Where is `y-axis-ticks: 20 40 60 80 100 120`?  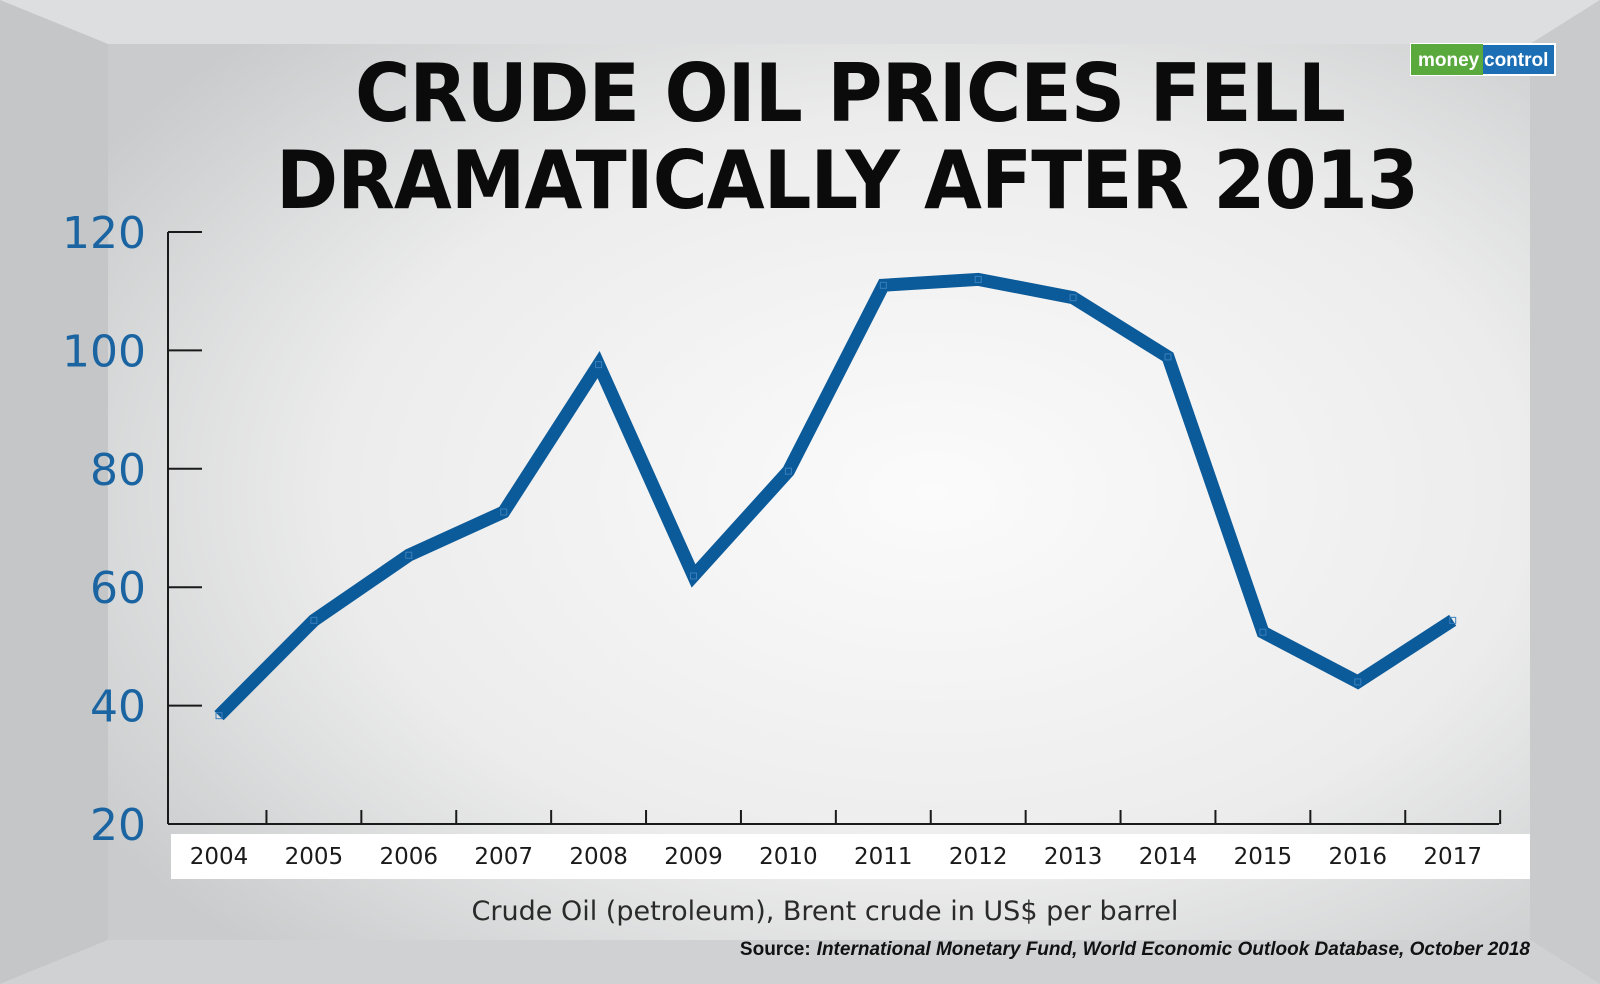
y-axis-ticks: 20 40 60 80 100 120 is located at coordinates (132, 529).